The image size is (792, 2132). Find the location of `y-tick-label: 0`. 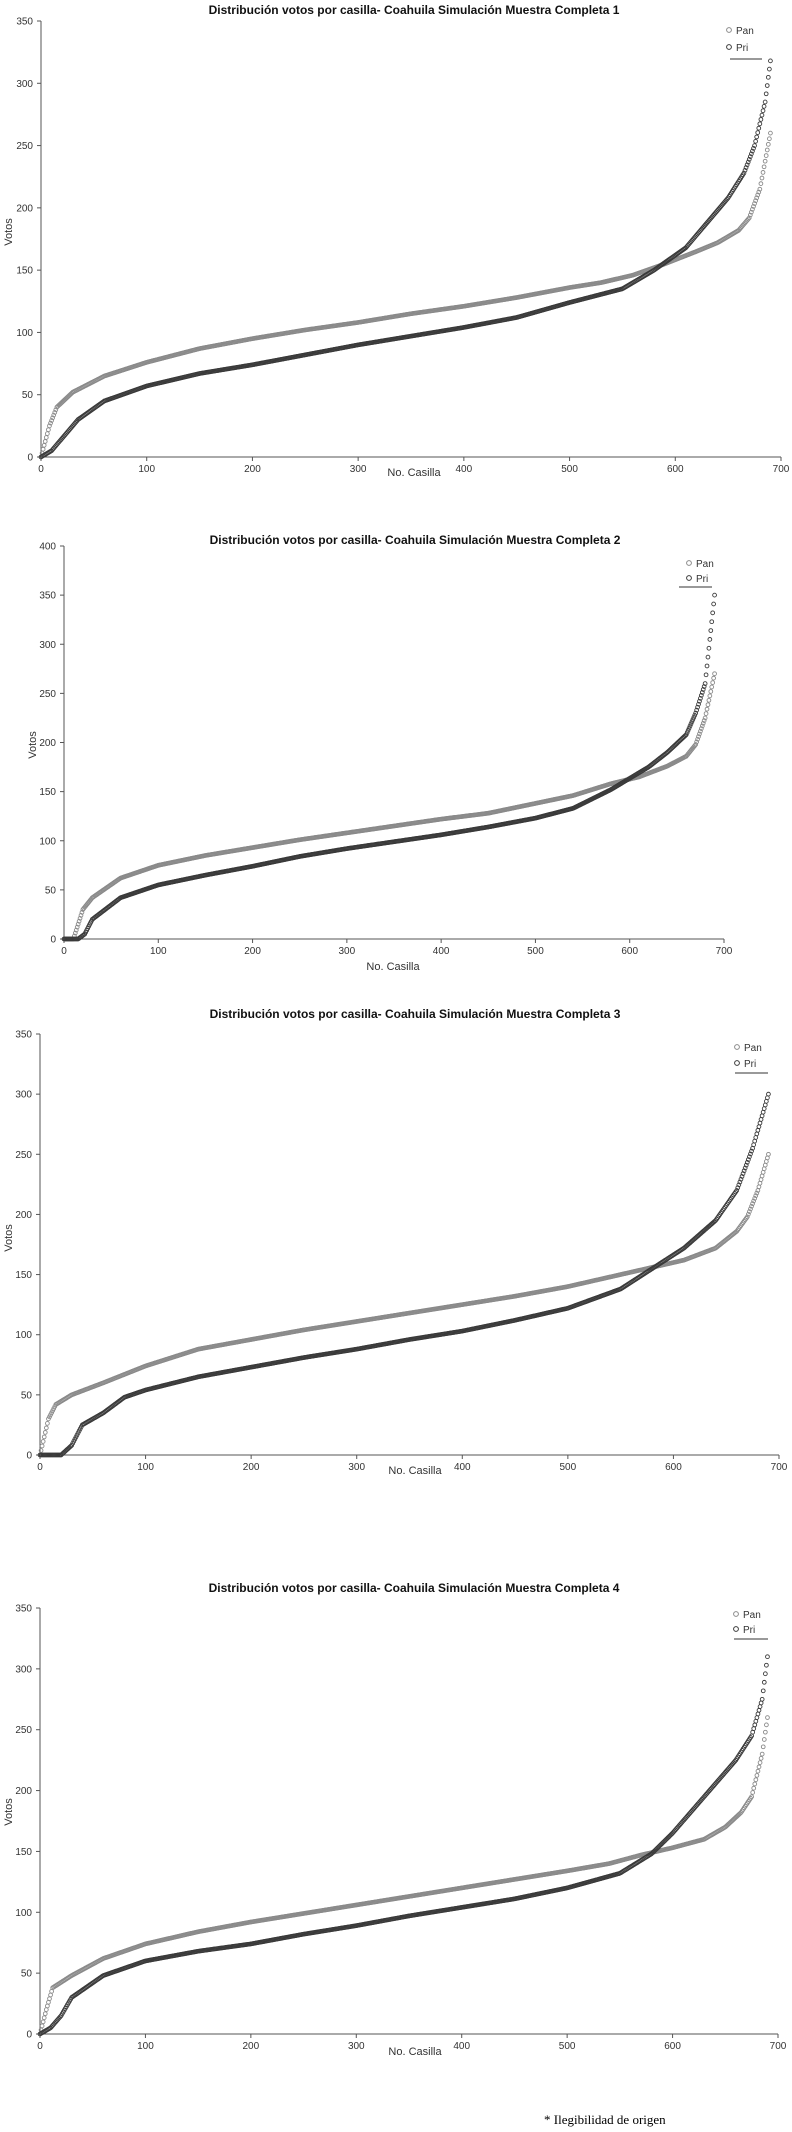

y-tick-label: 0 is located at coordinates (53, 940).